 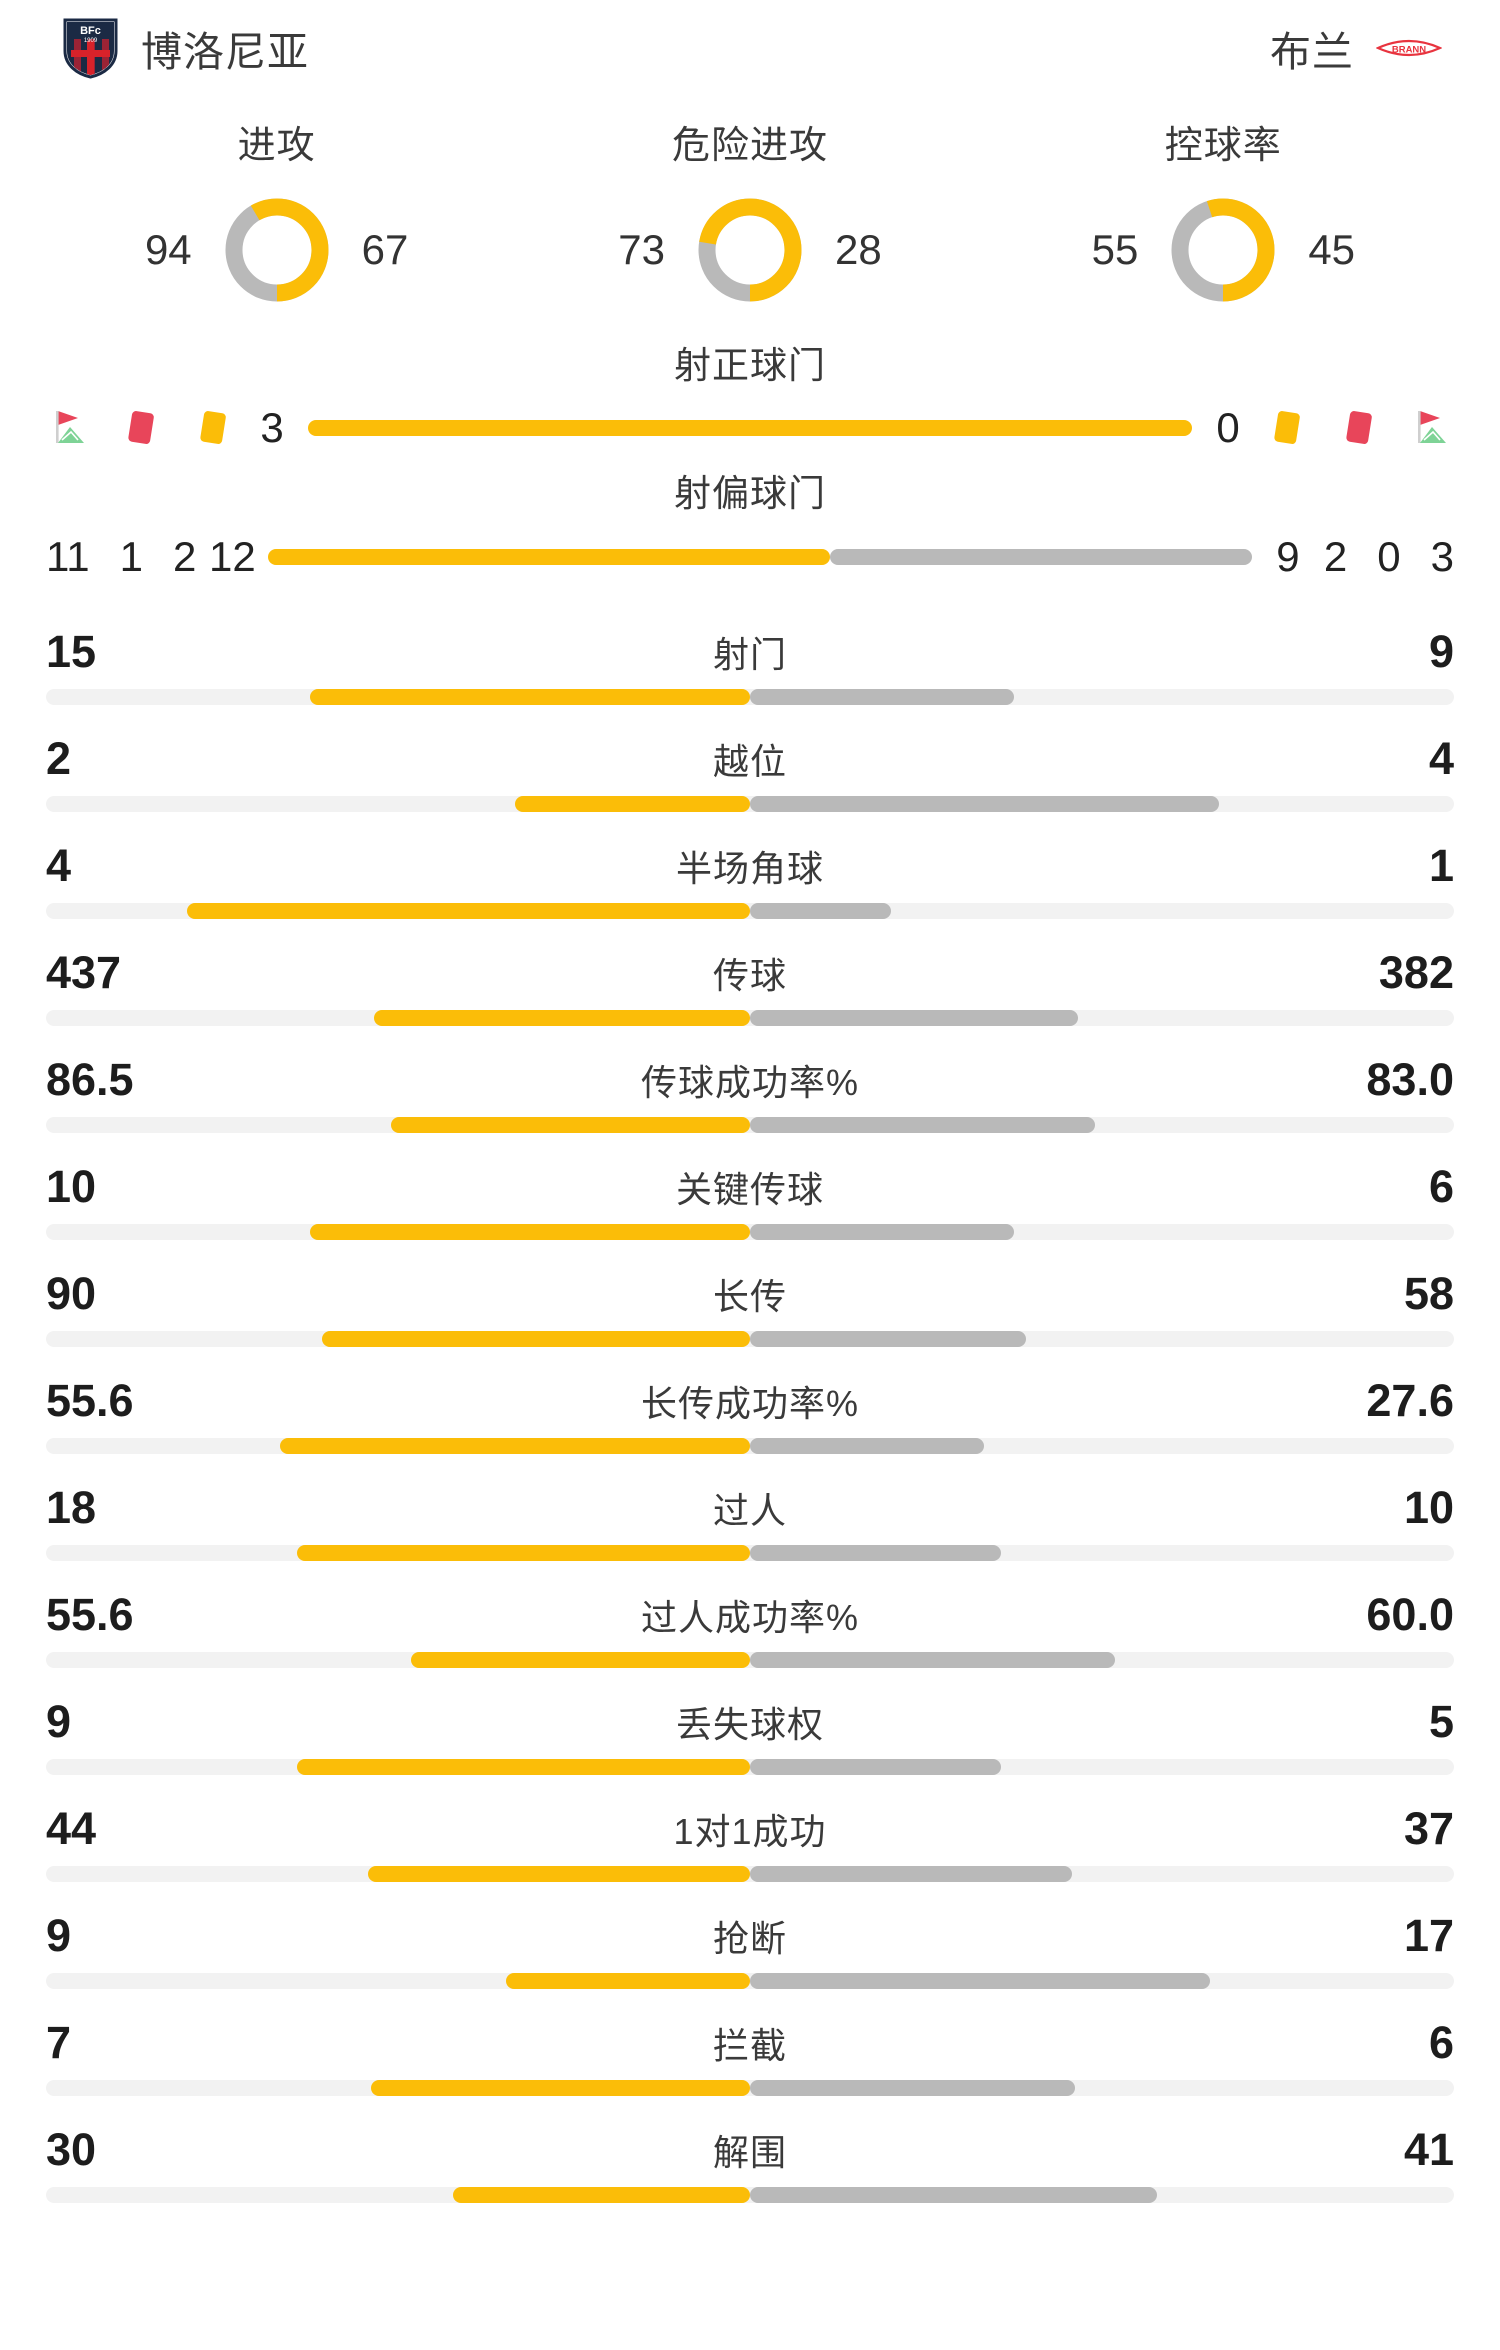 I want to click on stat-away-value: 41, so click(x=1428, y=2149).